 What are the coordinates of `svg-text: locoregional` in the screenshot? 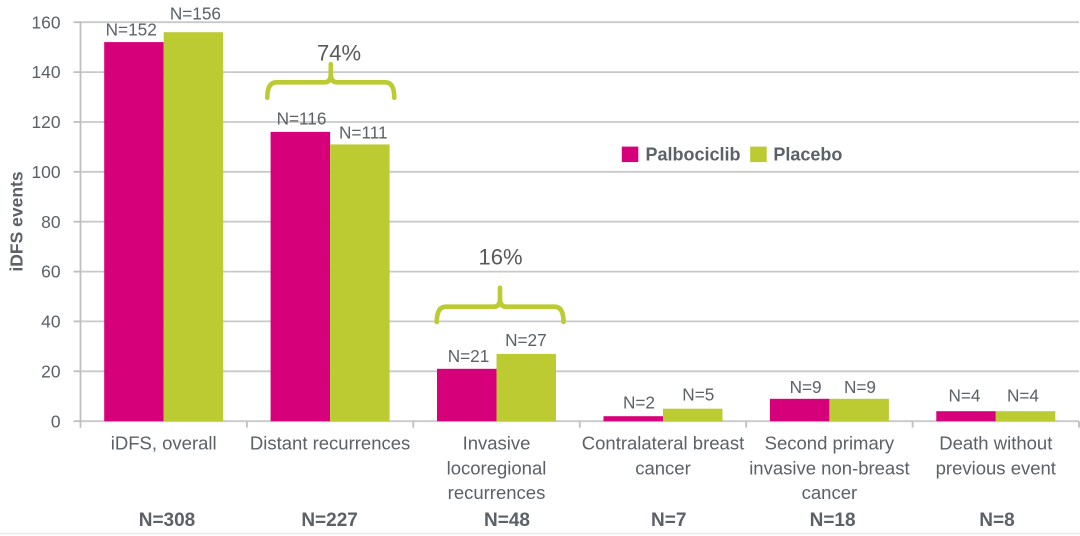 It's located at (497, 467).